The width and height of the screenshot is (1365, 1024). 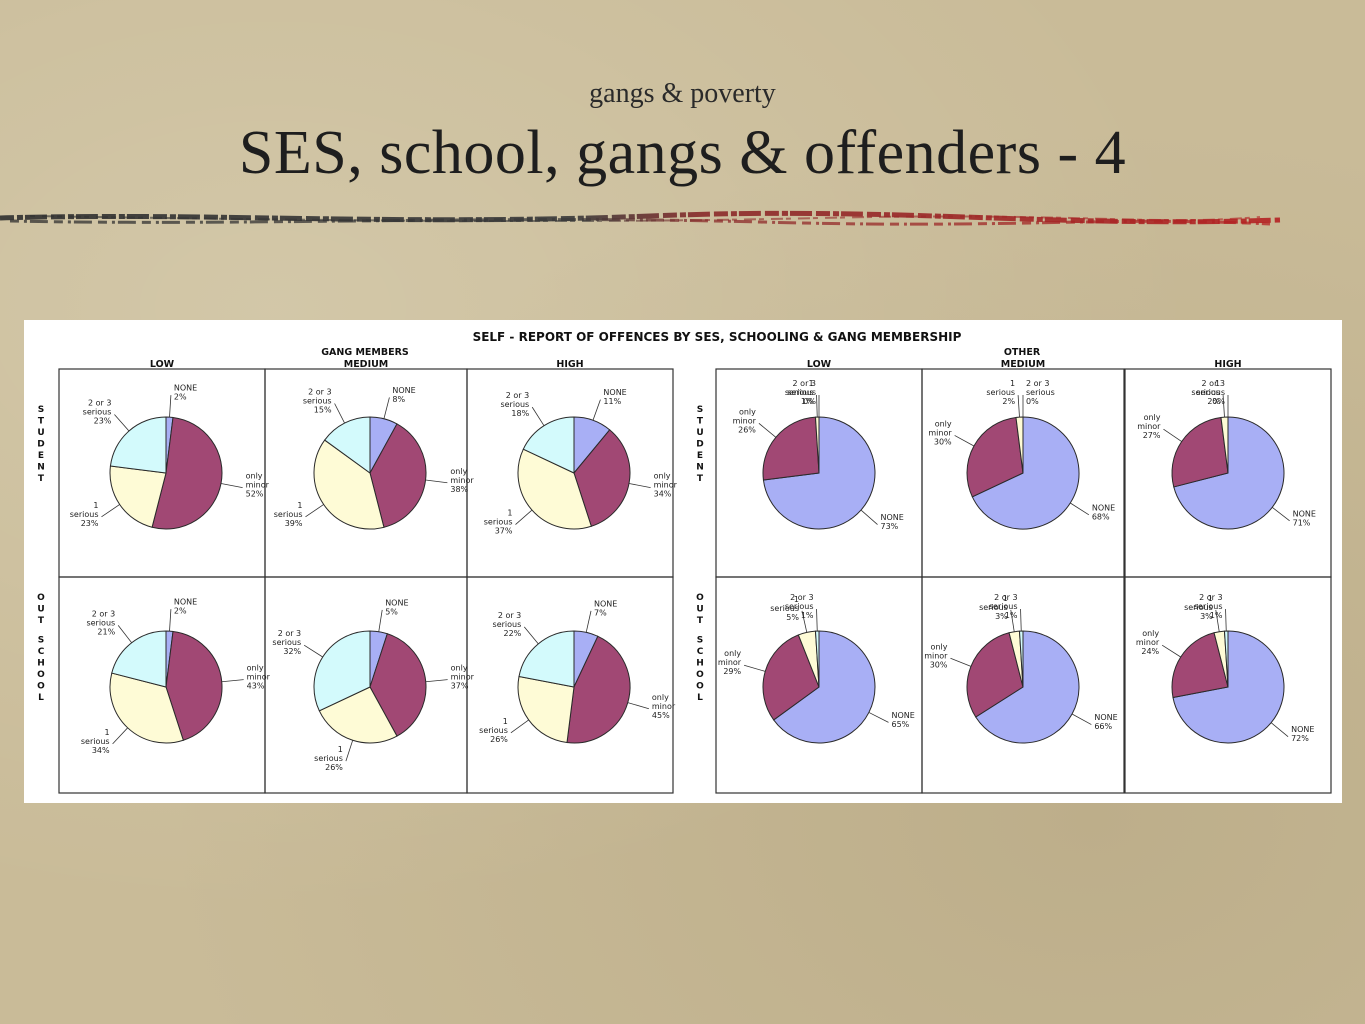 I want to click on slice-label: 24%, so click(x=1150, y=651).